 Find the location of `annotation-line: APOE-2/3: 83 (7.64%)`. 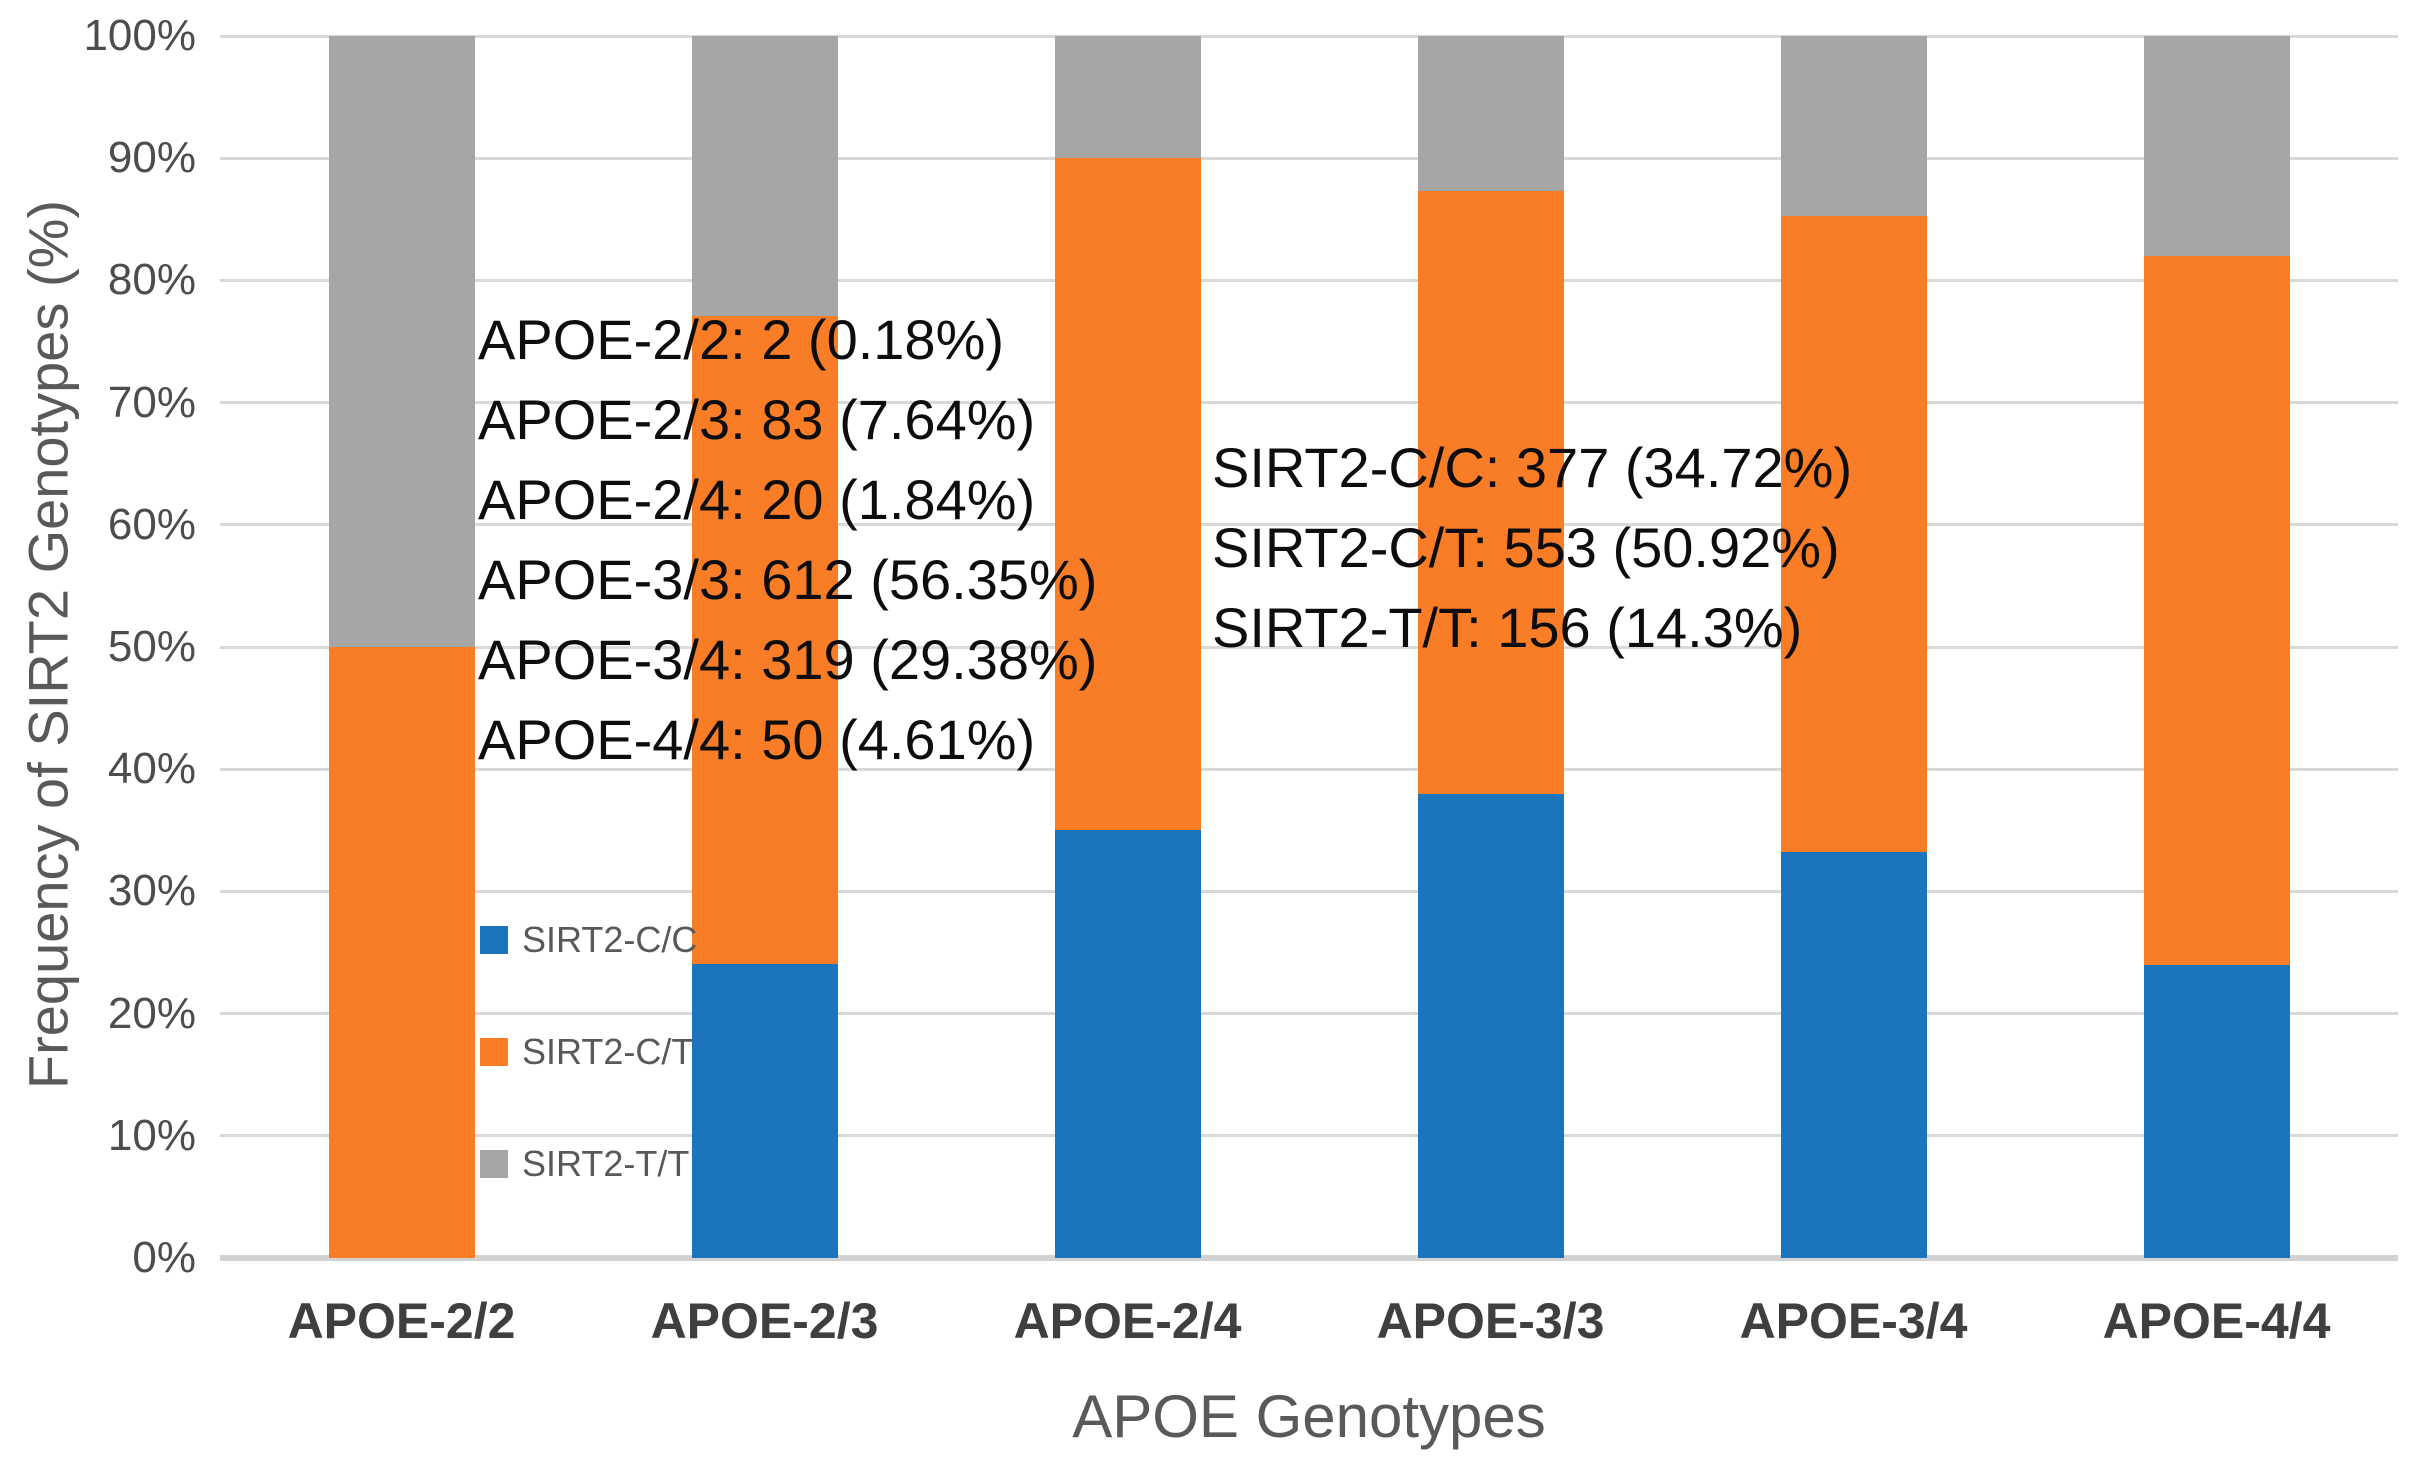

annotation-line: APOE-2/3: 83 (7.64%) is located at coordinates (757, 419).